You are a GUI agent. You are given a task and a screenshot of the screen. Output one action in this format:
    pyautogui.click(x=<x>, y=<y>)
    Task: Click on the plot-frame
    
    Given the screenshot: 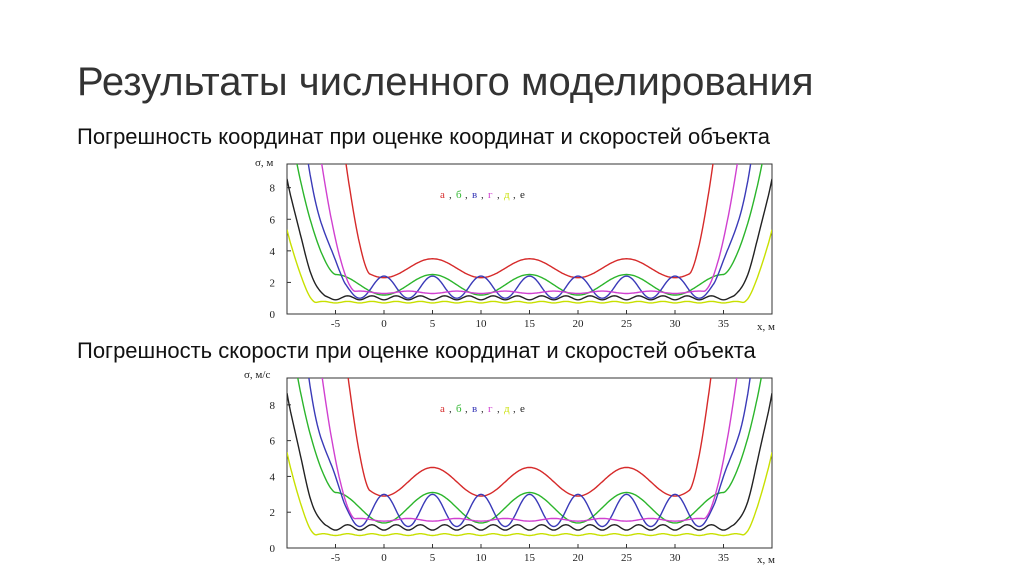 What is the action you would take?
    pyautogui.click(x=529, y=463)
    